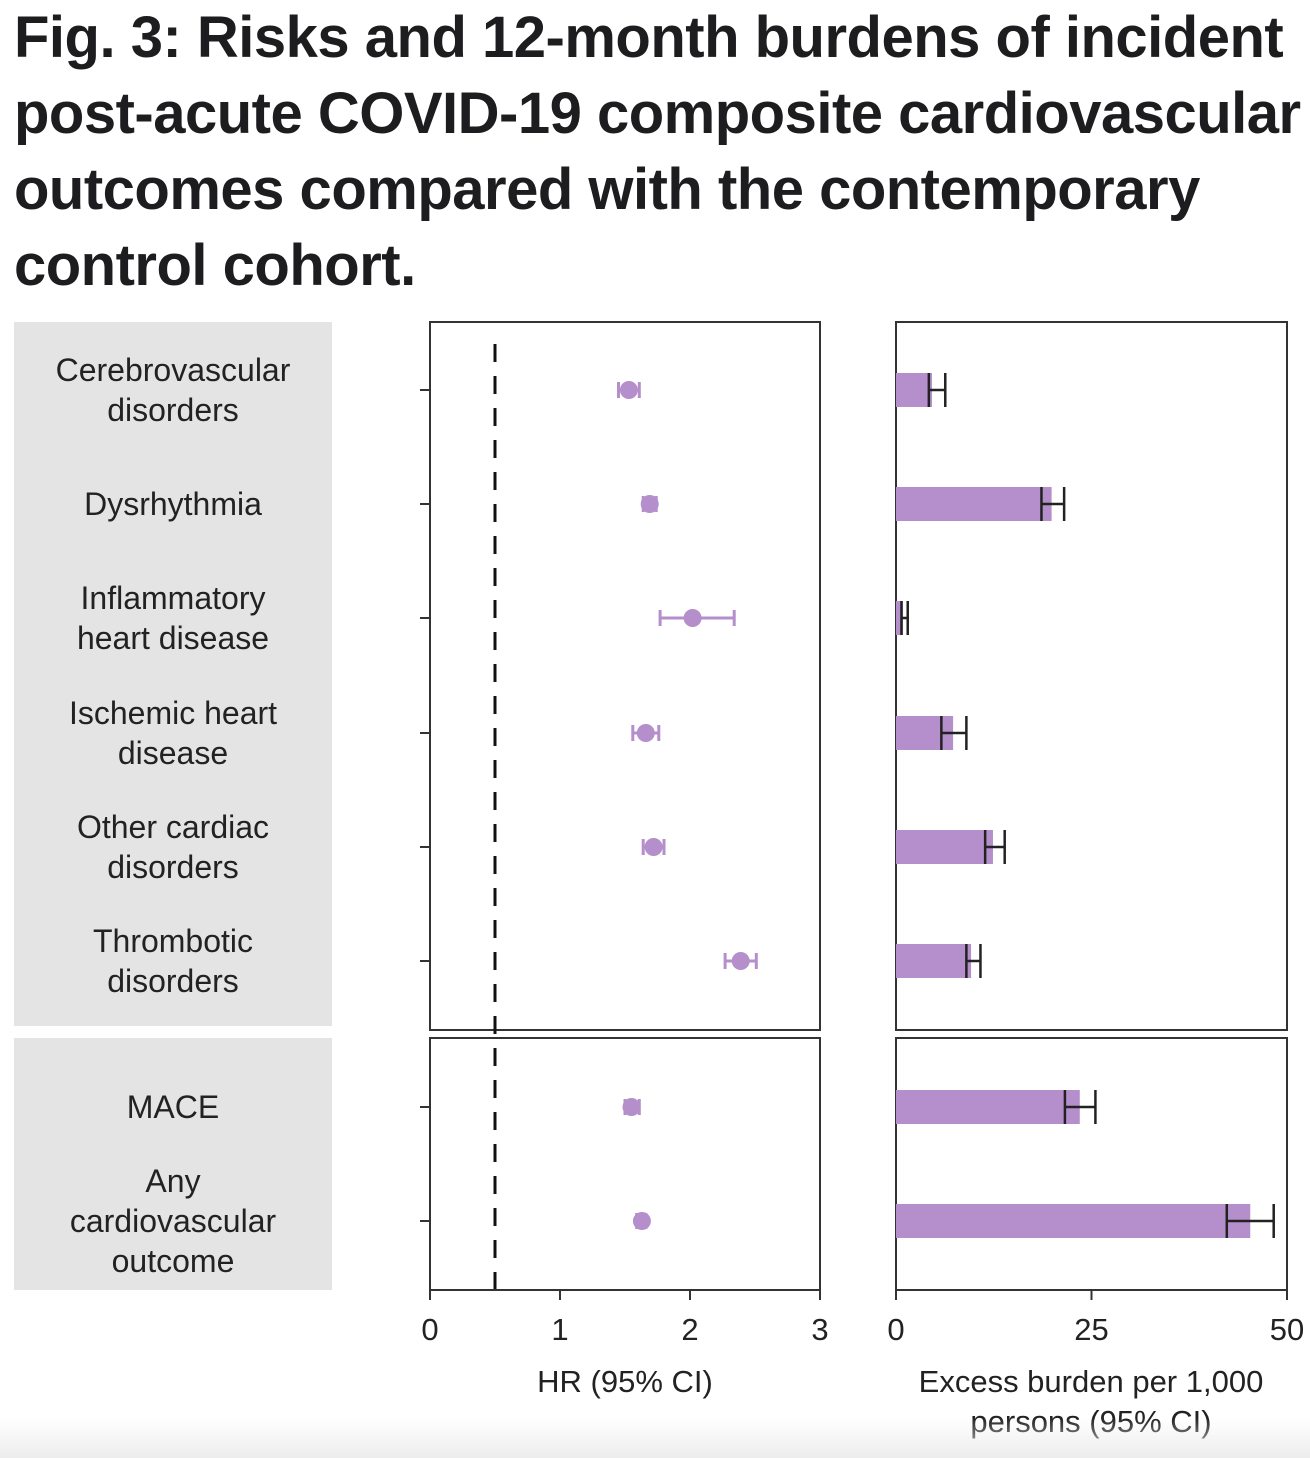 This screenshot has width=1310, height=1458. What do you see at coordinates (1091, 676) in the screenshot?
I see `burden-panel-individual` at bounding box center [1091, 676].